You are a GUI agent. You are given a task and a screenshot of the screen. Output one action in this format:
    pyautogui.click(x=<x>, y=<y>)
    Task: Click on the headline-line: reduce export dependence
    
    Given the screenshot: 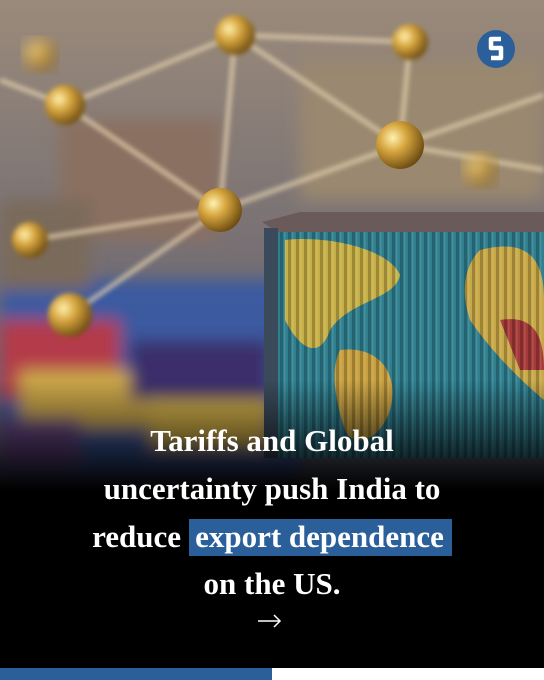 What is the action you would take?
    pyautogui.click(x=272, y=537)
    